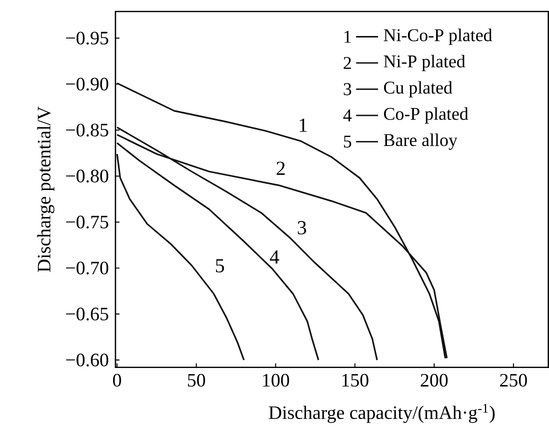 This screenshot has height=436, width=549. What do you see at coordinates (87, 130) in the screenshot?
I see `y-tick-label: −0.85` at bounding box center [87, 130].